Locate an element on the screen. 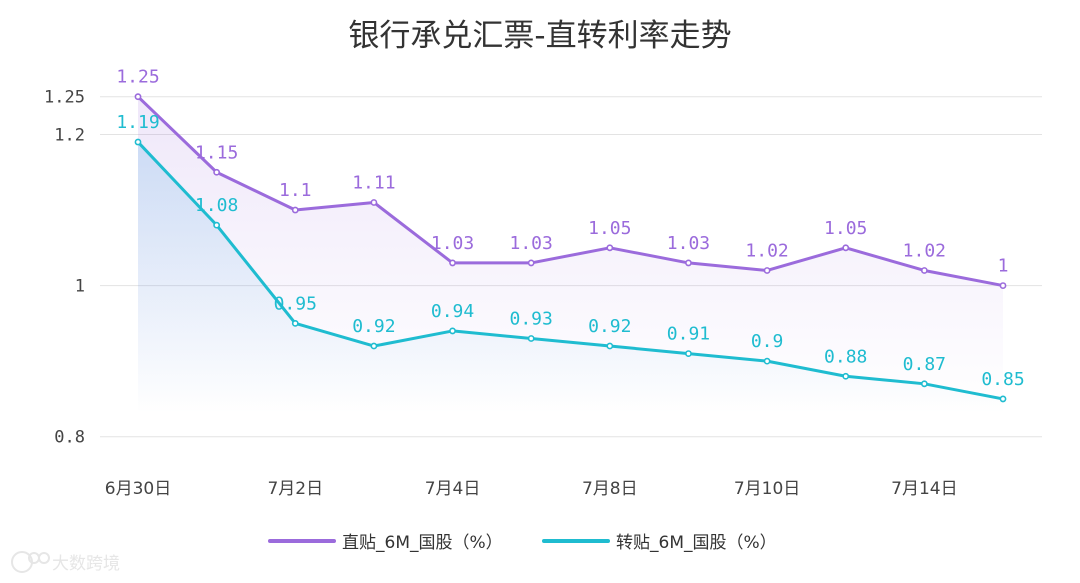 This screenshot has width=1080, height=583. legend-item-direct: 直贴_6M_国股（%） is located at coordinates (385, 543).